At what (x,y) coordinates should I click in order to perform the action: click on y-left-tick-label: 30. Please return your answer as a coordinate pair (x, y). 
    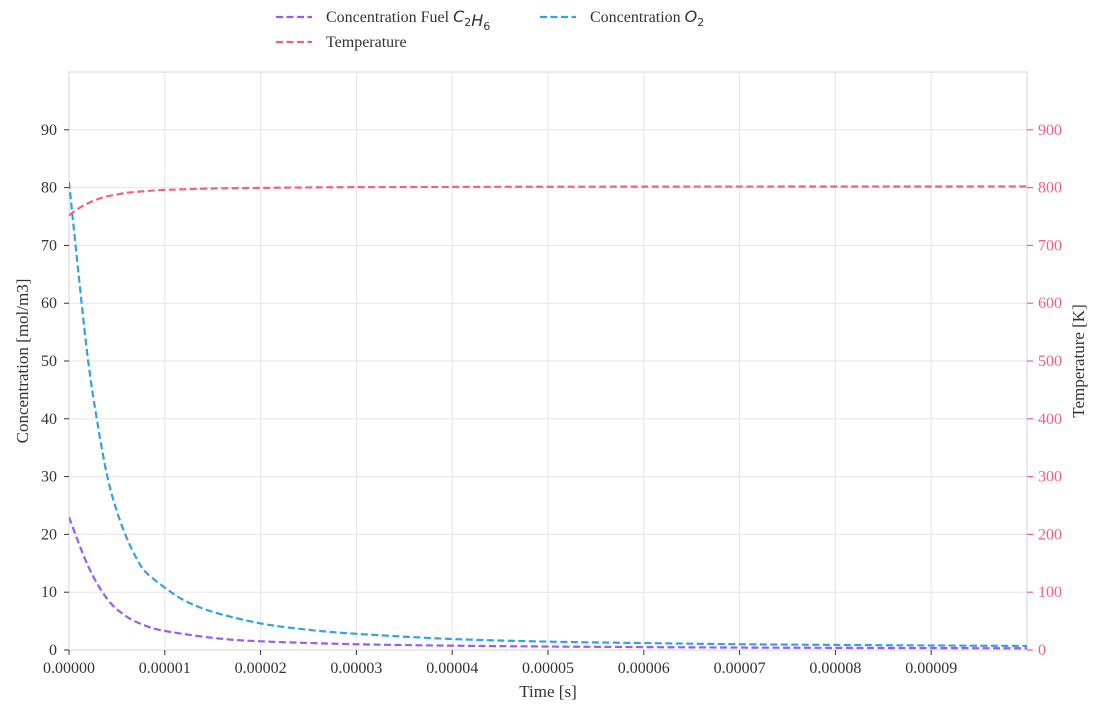
    Looking at the image, I should click on (49, 477).